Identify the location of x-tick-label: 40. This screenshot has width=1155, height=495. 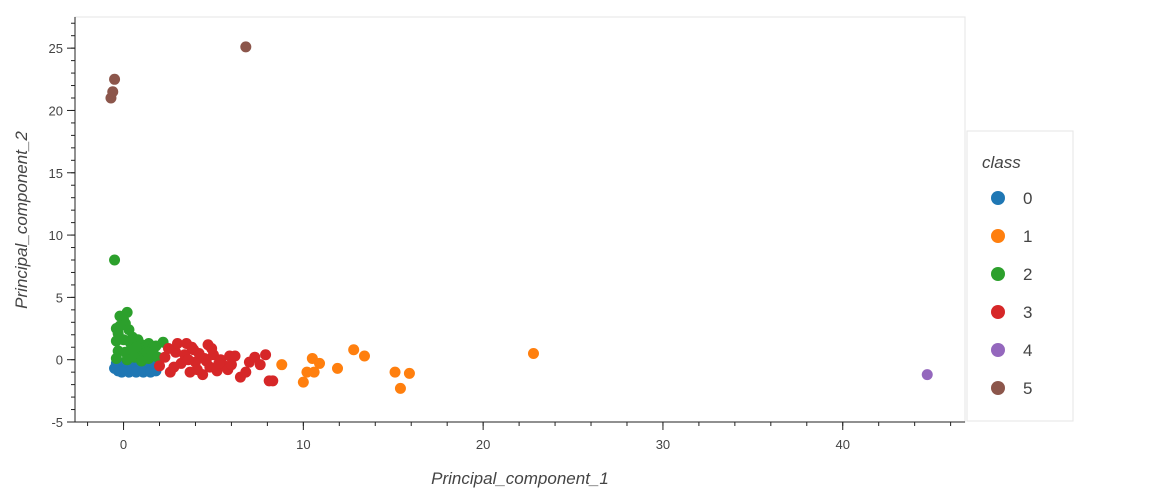
(843, 444).